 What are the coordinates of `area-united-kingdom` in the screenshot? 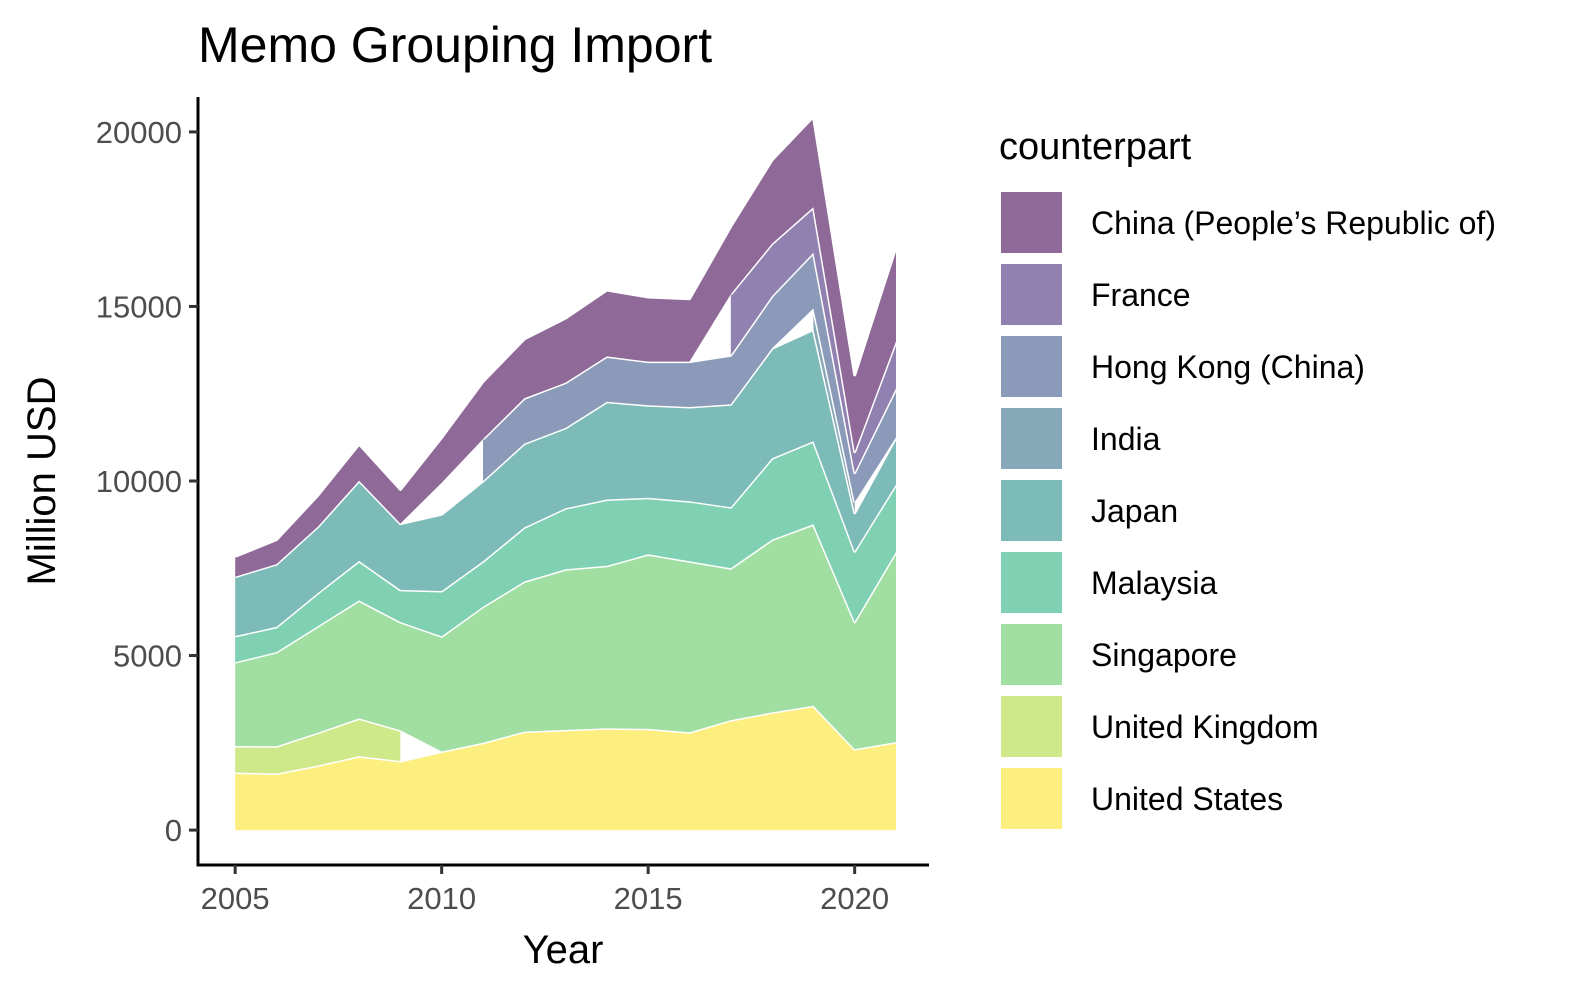 It's located at (318, 746).